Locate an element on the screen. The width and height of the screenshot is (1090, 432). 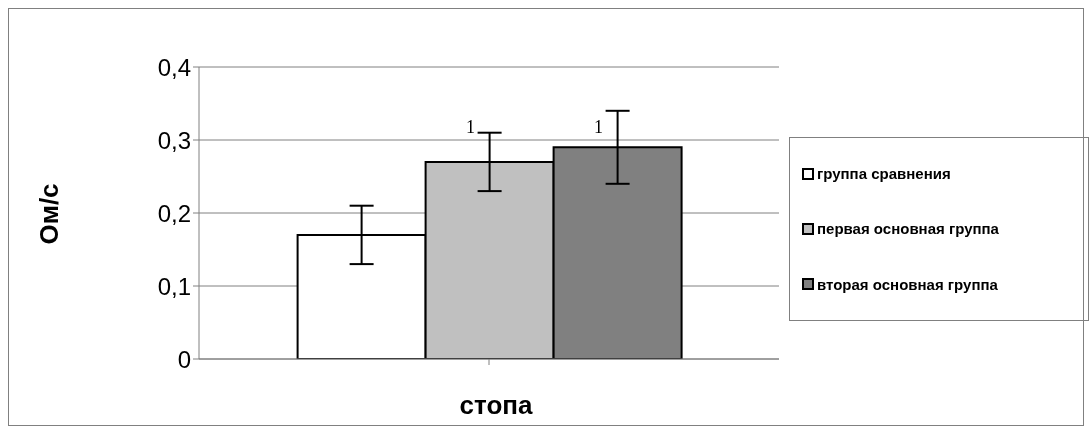
y-tick-label: 0,1 is located at coordinates (174, 286).